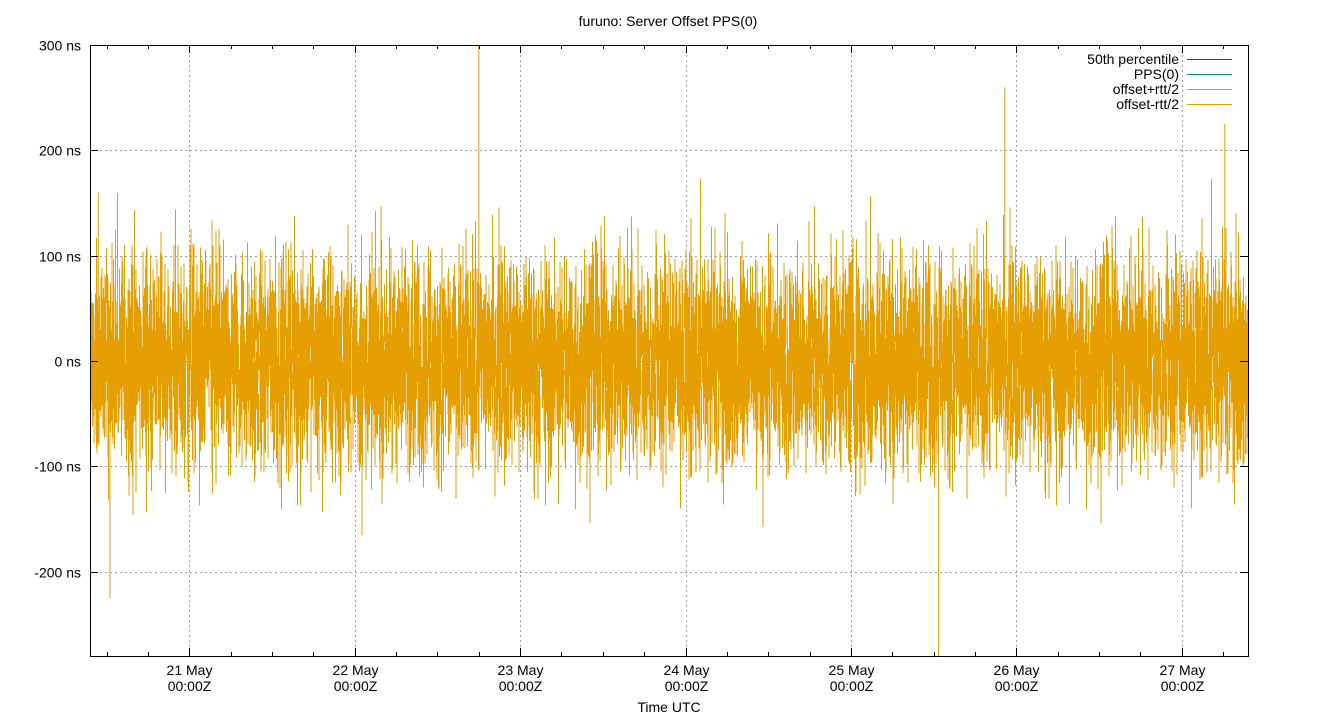 The width and height of the screenshot is (1340, 720). What do you see at coordinates (57, 467) in the screenshot?
I see `y-tick-label: -100 ns` at bounding box center [57, 467].